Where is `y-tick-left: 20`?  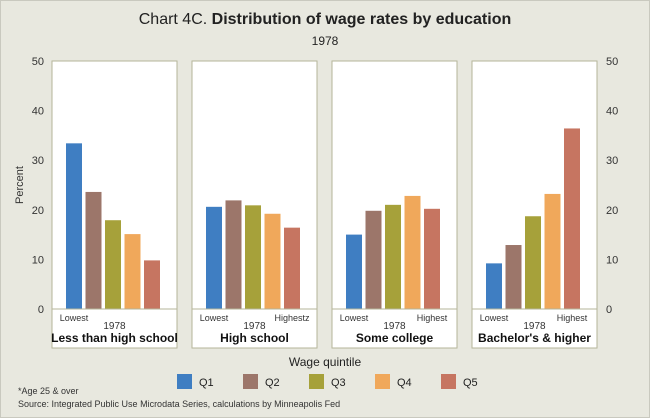
y-tick-left: 20 is located at coordinates (38, 211).